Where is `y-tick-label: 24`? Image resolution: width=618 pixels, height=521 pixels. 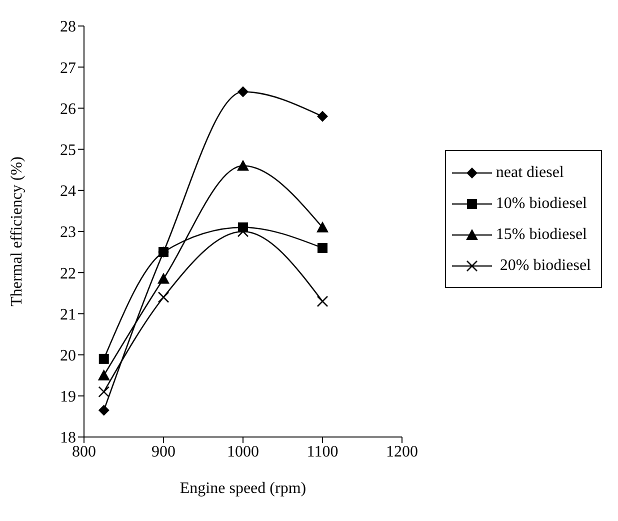
y-tick-label: 24 is located at coordinates (68, 191).